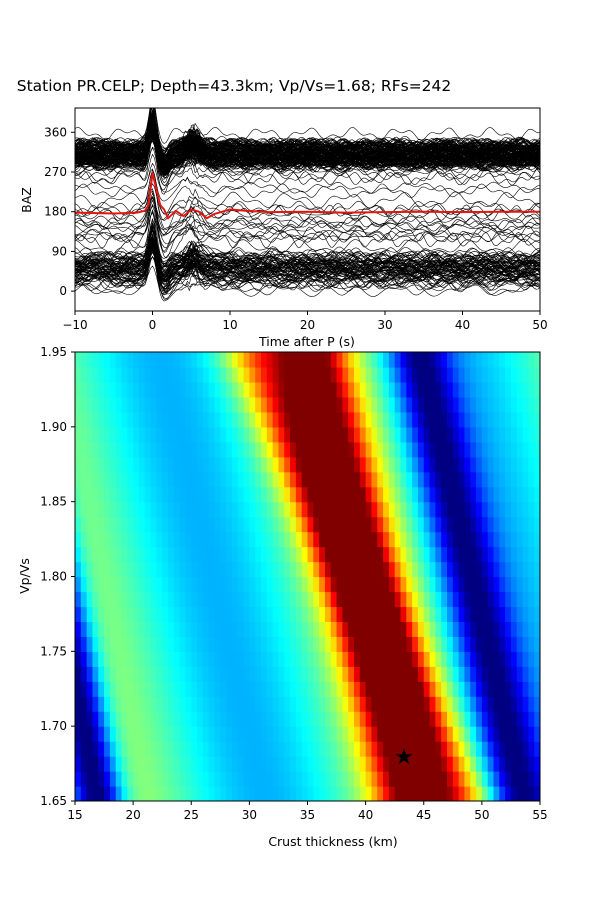  What do you see at coordinates (481, 815) in the screenshot?
I see `x-tick-label: 50` at bounding box center [481, 815].